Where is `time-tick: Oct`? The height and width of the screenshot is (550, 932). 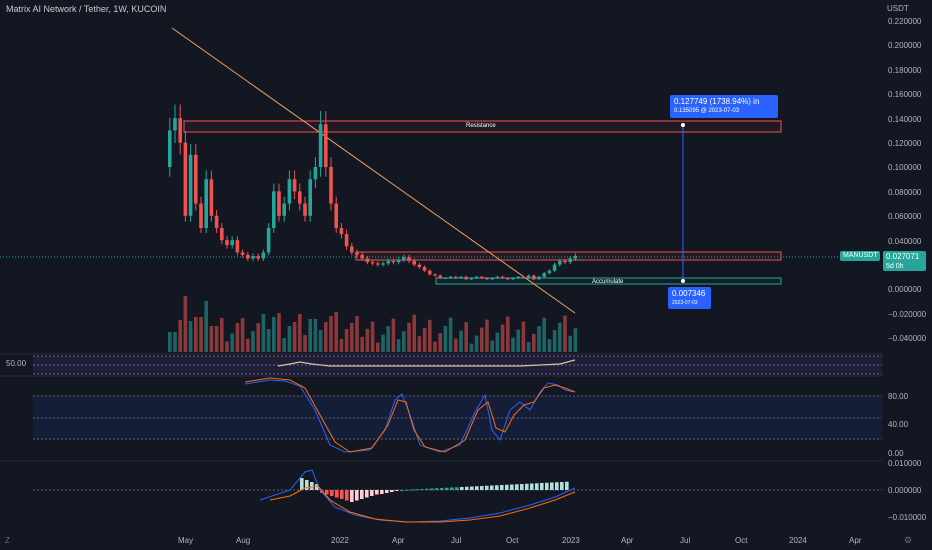 time-tick: Oct is located at coordinates (512, 540).